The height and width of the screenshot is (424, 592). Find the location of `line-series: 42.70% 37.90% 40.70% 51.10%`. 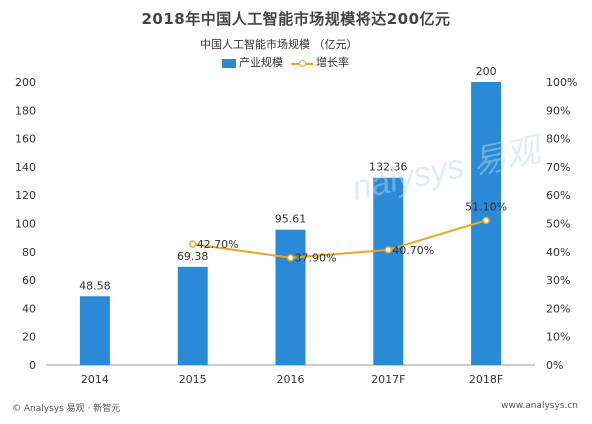

line-series: 42.70% 37.90% 40.70% 51.10% is located at coordinates (347, 232).